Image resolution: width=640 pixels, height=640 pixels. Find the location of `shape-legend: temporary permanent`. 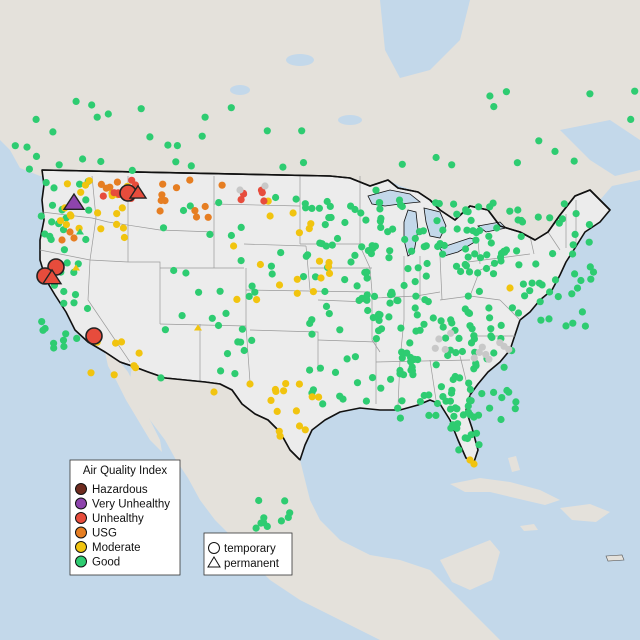

shape-legend: temporary permanent is located at coordinates (248, 554).